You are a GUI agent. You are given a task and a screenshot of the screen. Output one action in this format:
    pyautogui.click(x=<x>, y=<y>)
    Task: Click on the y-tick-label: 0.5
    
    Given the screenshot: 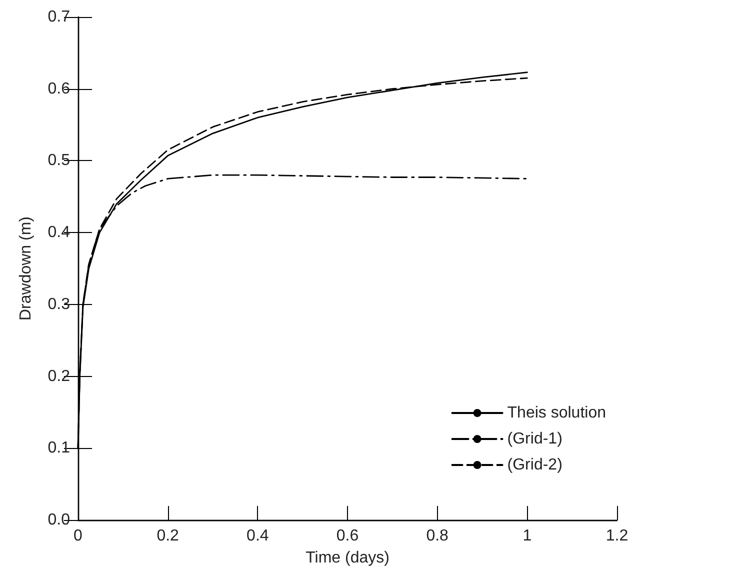 What is the action you would take?
    pyautogui.click(x=59, y=161)
    